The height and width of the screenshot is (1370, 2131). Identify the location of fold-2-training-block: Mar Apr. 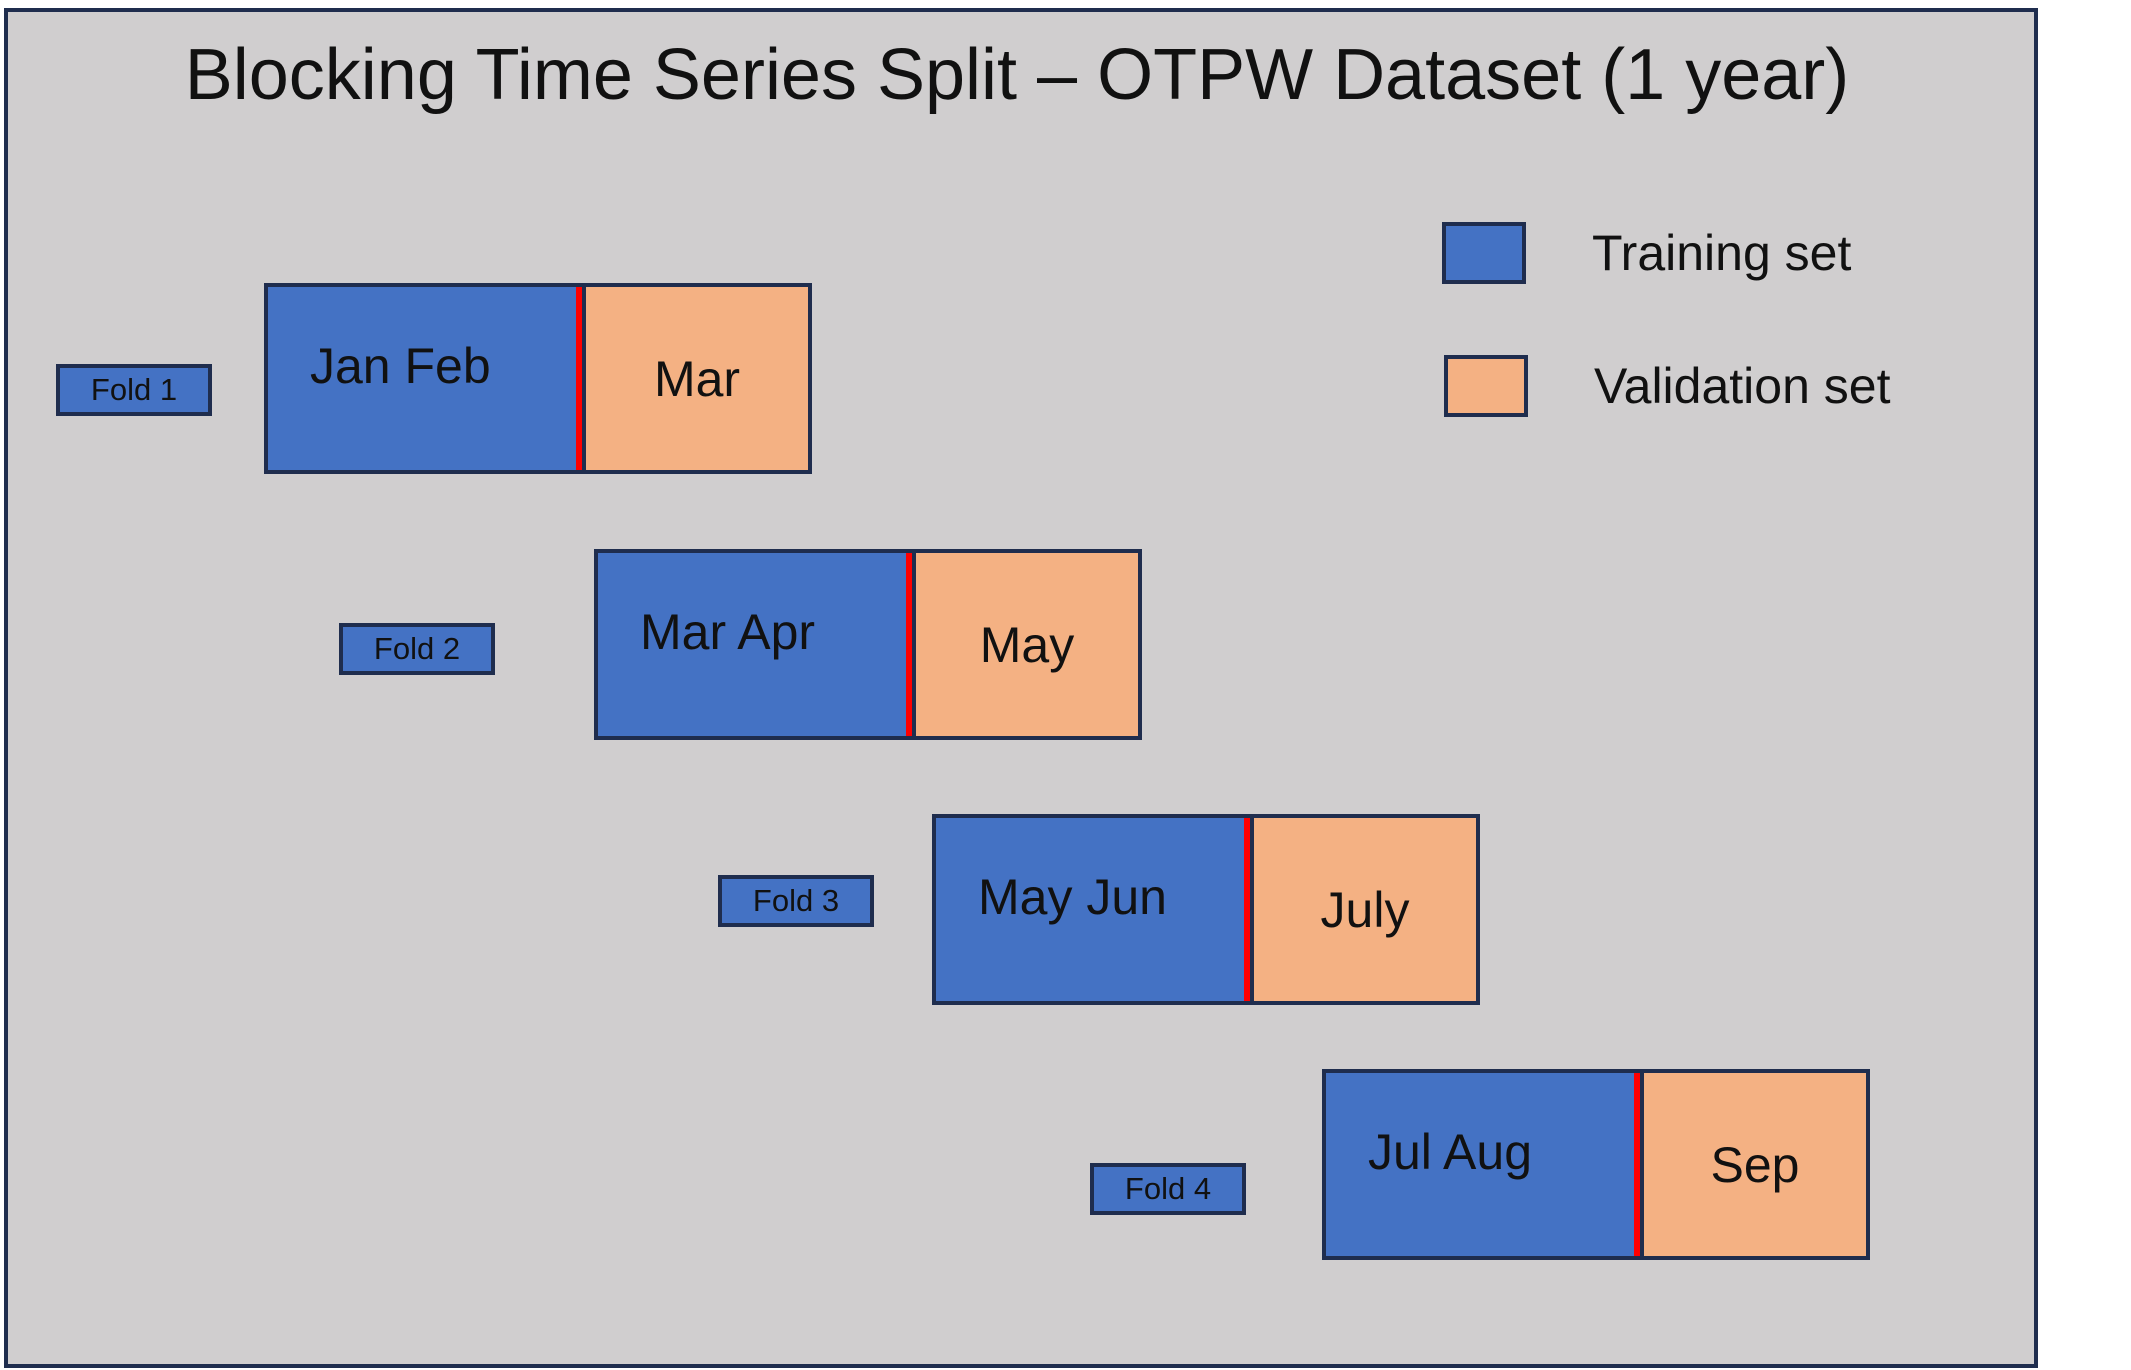
(755, 644).